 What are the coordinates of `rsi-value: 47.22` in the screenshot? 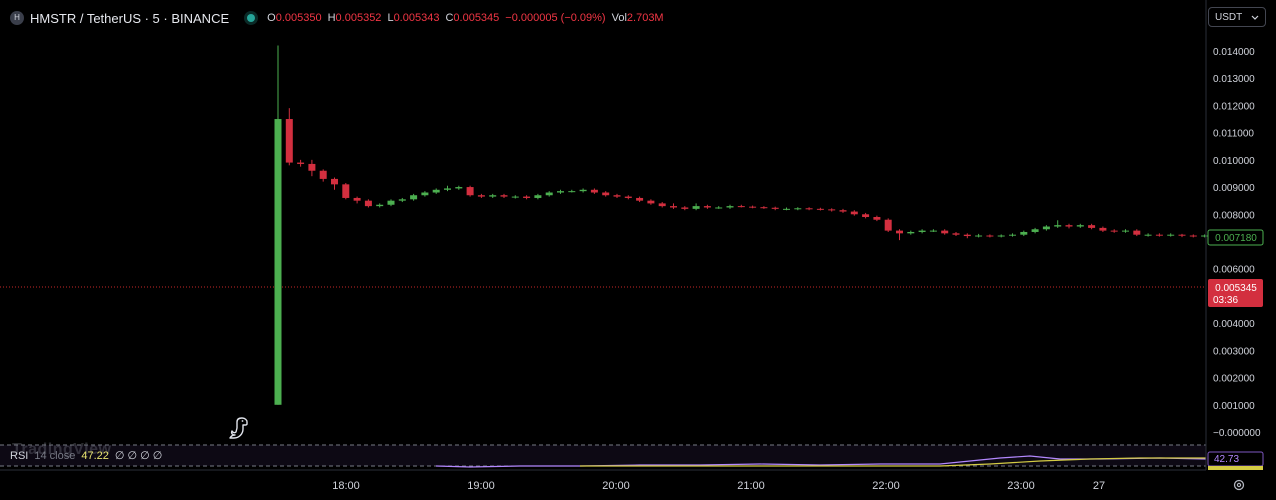 It's located at (95, 455).